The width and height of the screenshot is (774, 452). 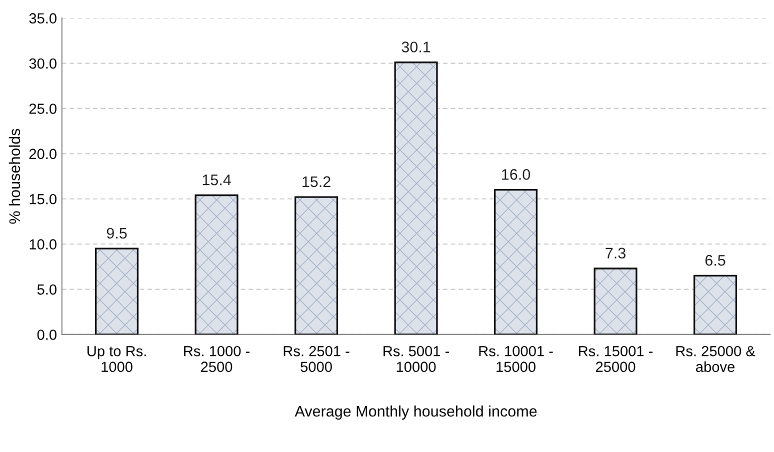 What do you see at coordinates (516, 174) in the screenshot?
I see `data-label: 16.0` at bounding box center [516, 174].